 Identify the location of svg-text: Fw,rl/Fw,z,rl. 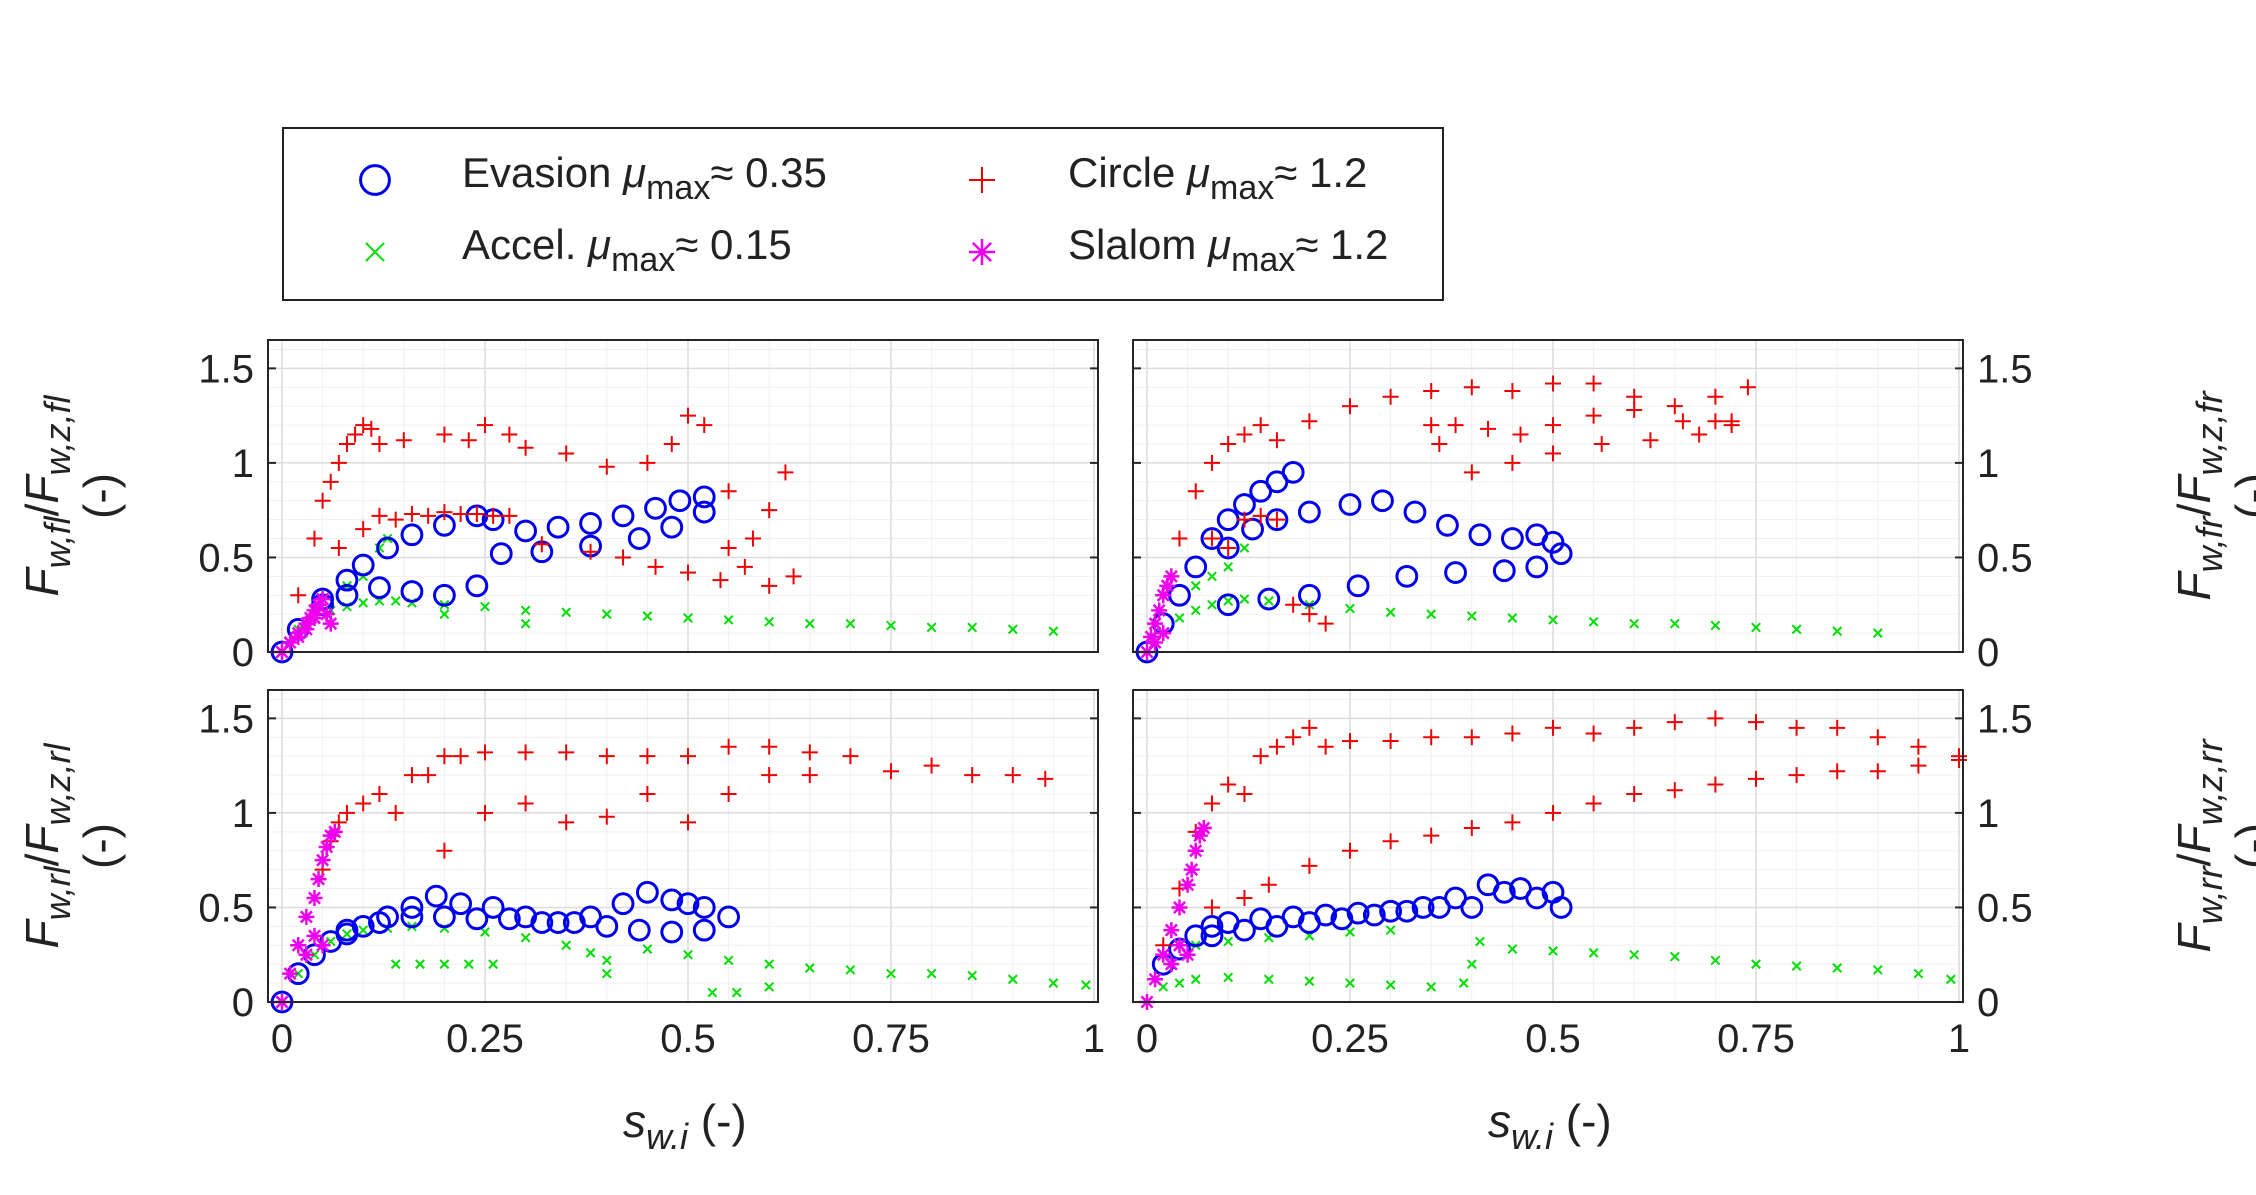
(47, 846).